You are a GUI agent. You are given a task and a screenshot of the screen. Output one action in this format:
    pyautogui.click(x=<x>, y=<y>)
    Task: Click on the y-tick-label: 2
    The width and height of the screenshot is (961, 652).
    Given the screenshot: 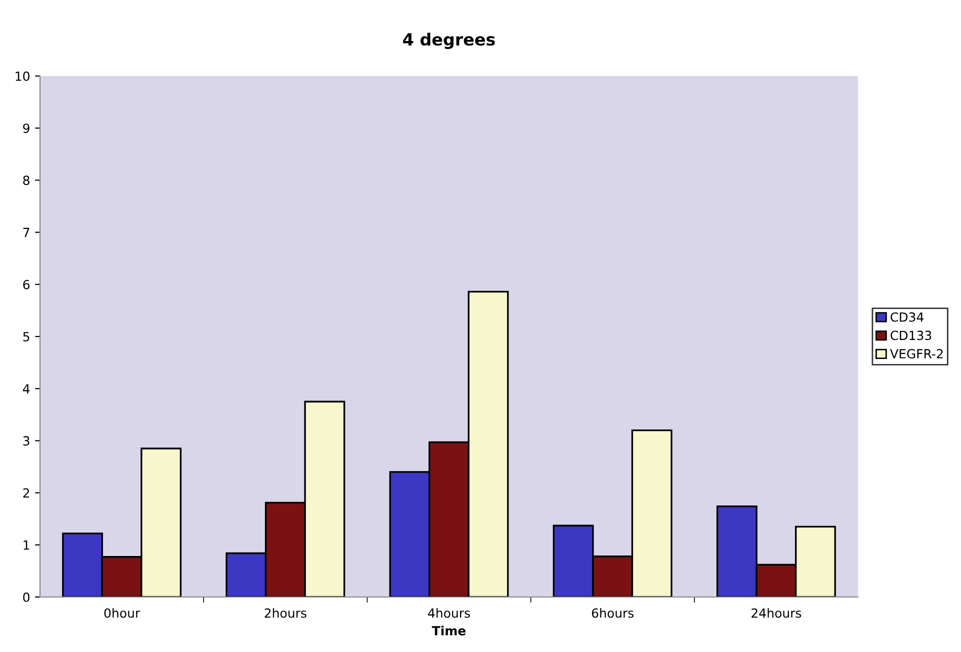 What is the action you would take?
    pyautogui.click(x=26, y=493)
    